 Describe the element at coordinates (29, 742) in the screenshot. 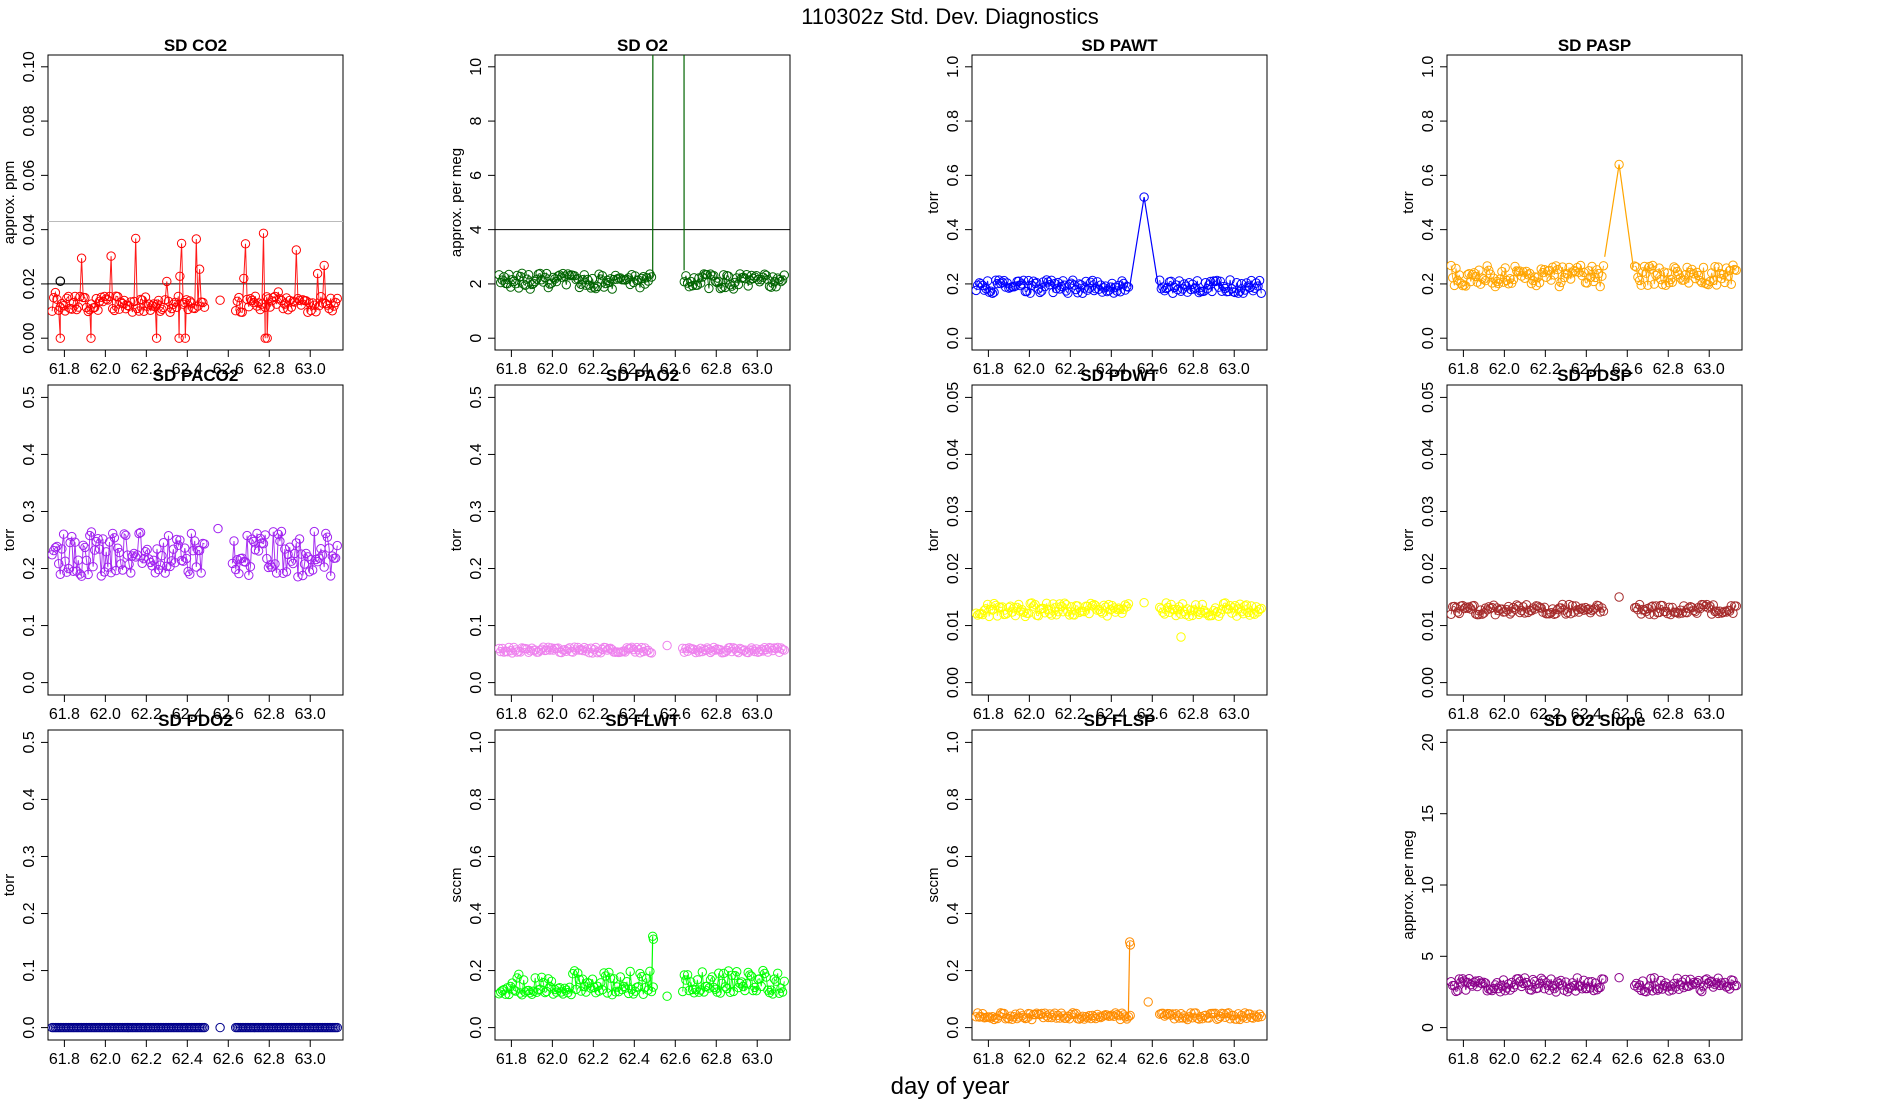

I see `y-tick-label: 0.5` at that location.